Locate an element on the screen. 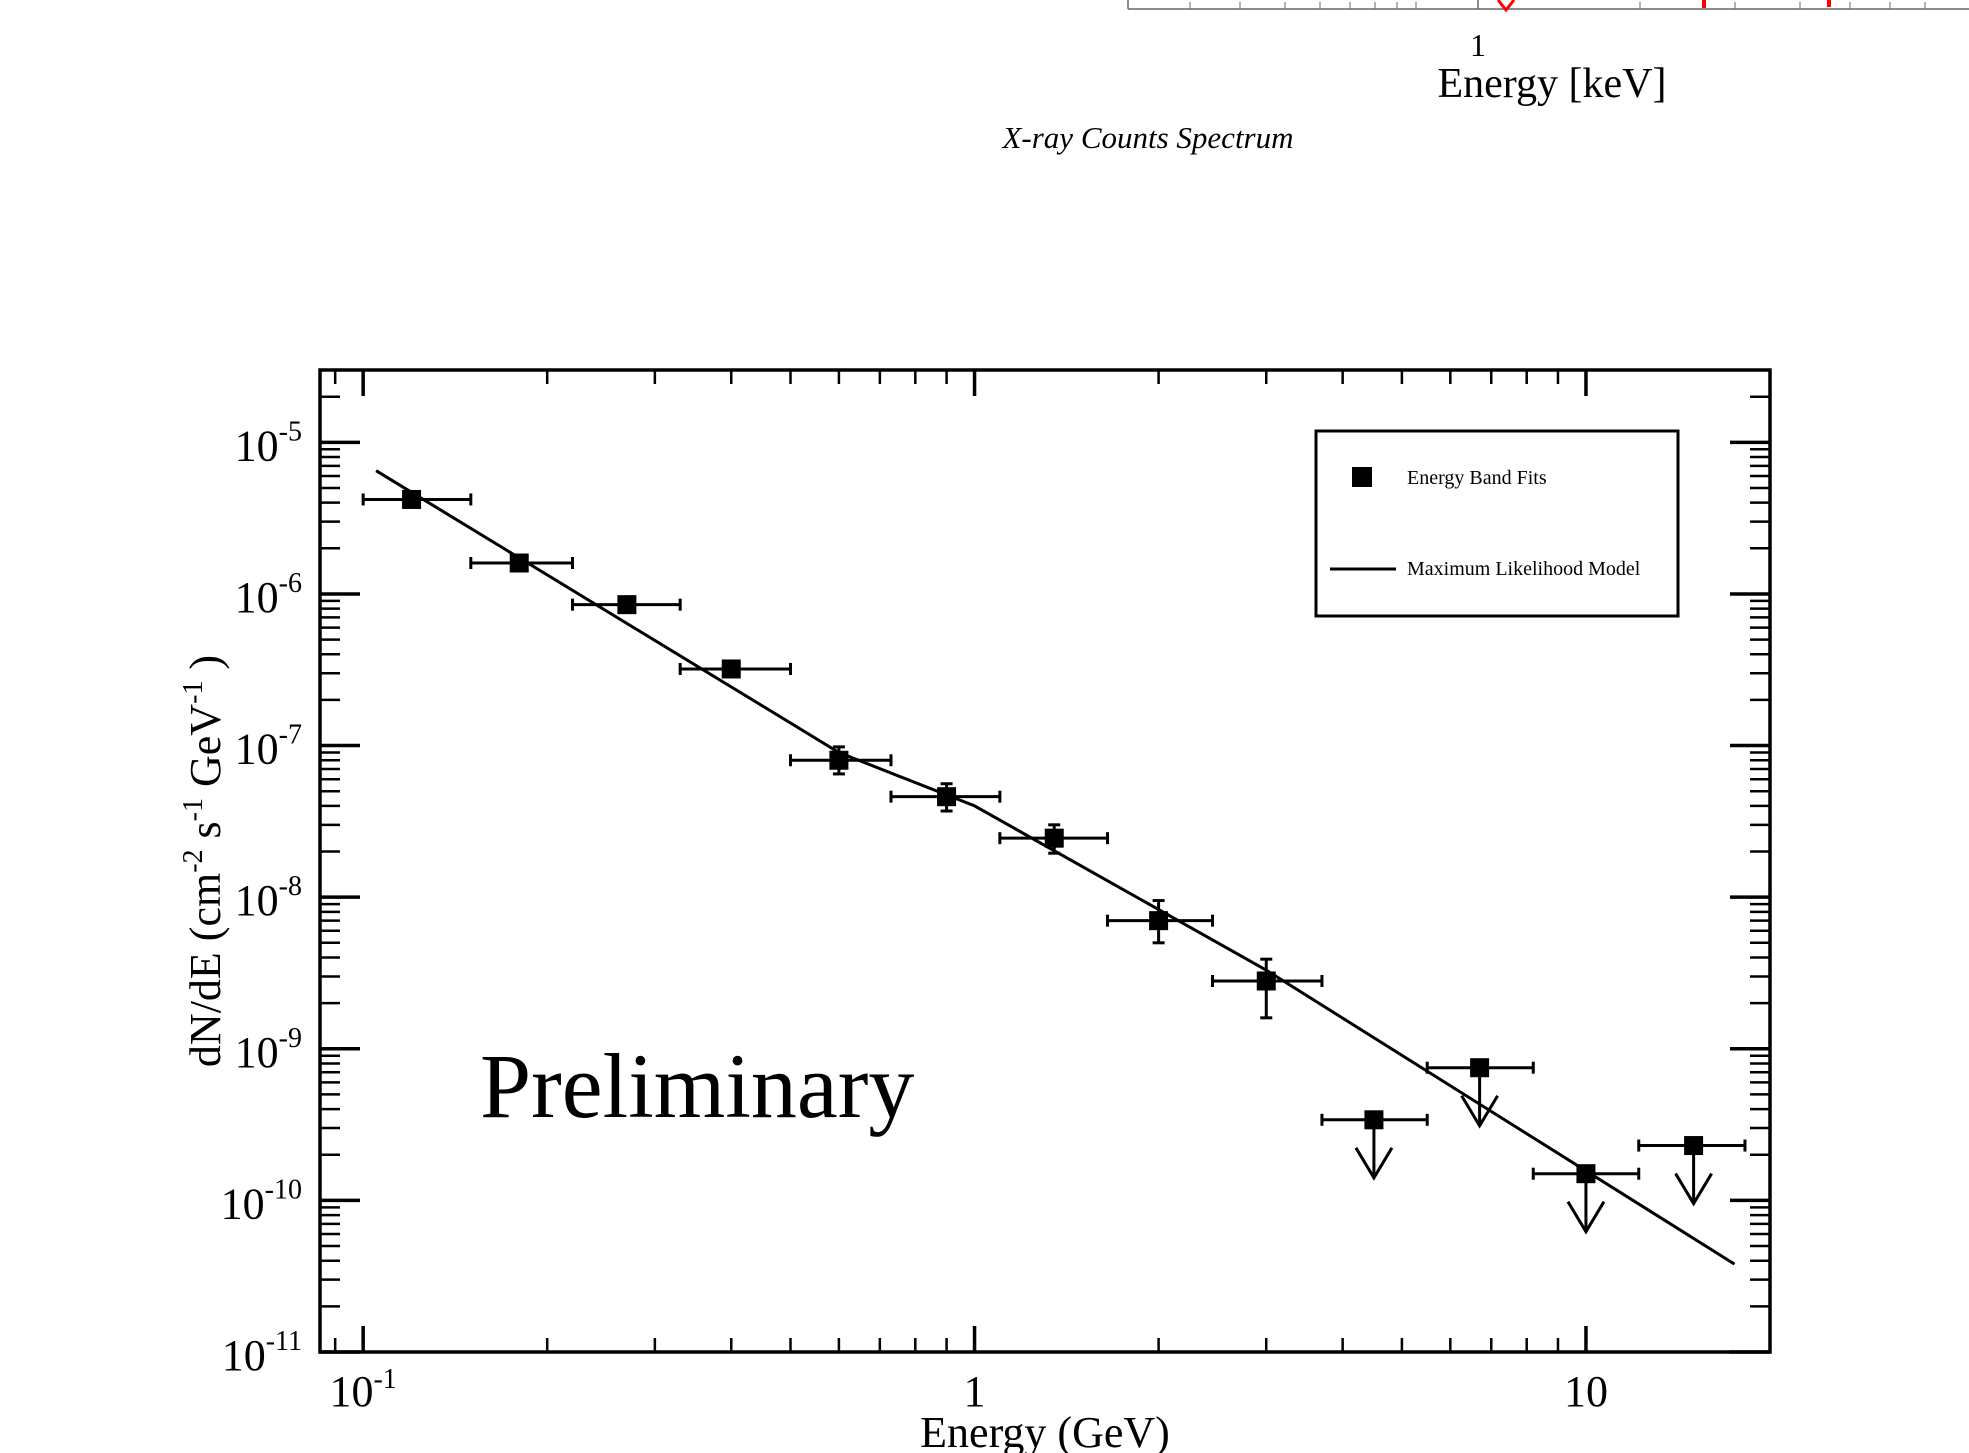  xray-plot-fragment: 1 Energy [keV] X-ray Counts Spectrum is located at coordinates (1484, 77).